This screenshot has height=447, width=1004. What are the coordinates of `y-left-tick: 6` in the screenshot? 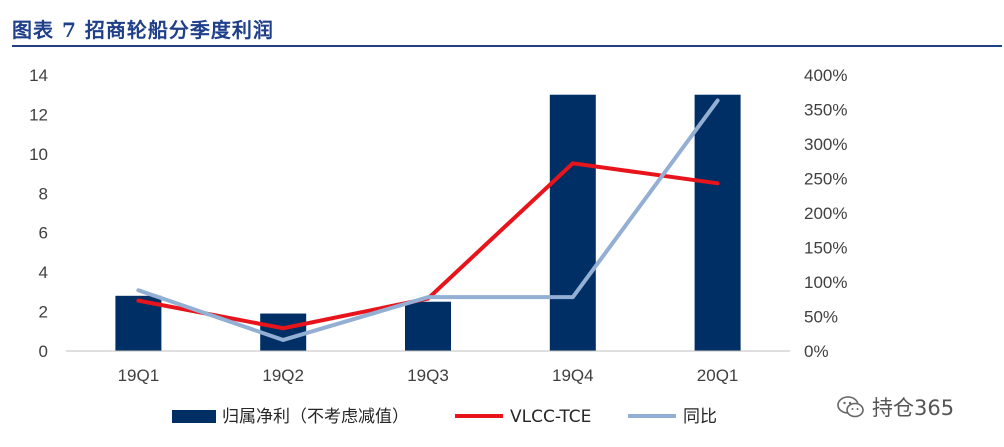 It's located at (43, 233).